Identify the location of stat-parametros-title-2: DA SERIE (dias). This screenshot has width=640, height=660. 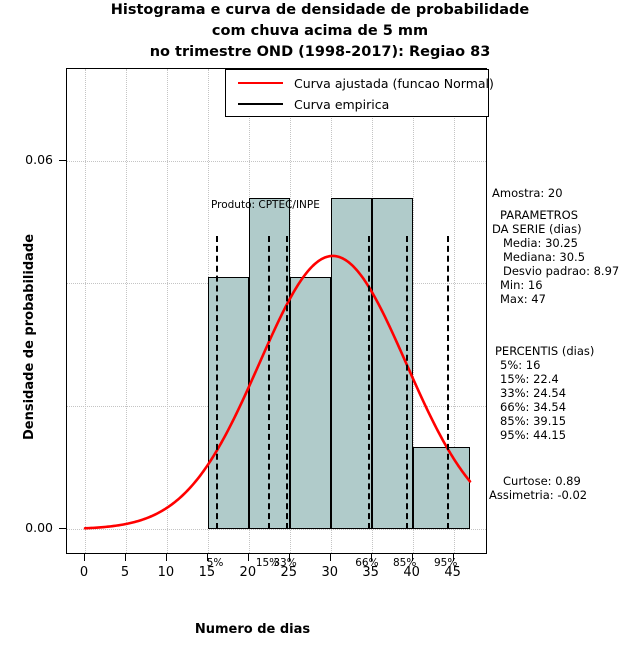
(537, 229).